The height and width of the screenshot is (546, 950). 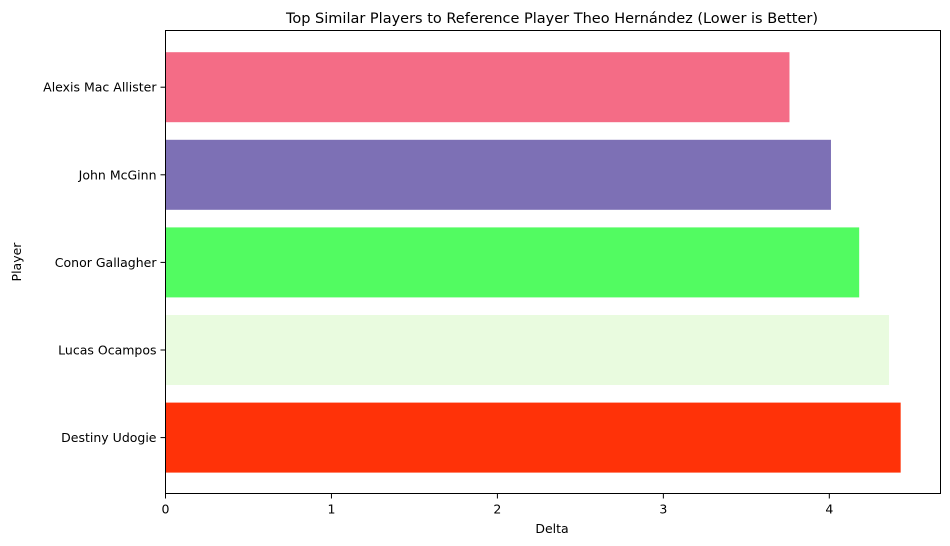 What do you see at coordinates (663, 509) in the screenshot?
I see `x-tick-label: 3` at bounding box center [663, 509].